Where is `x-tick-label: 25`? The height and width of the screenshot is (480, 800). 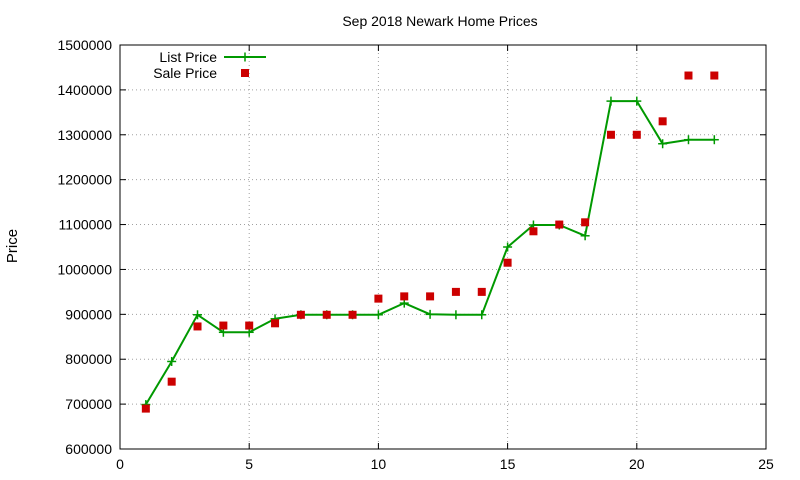
x-tick-label: 25 is located at coordinates (766, 464).